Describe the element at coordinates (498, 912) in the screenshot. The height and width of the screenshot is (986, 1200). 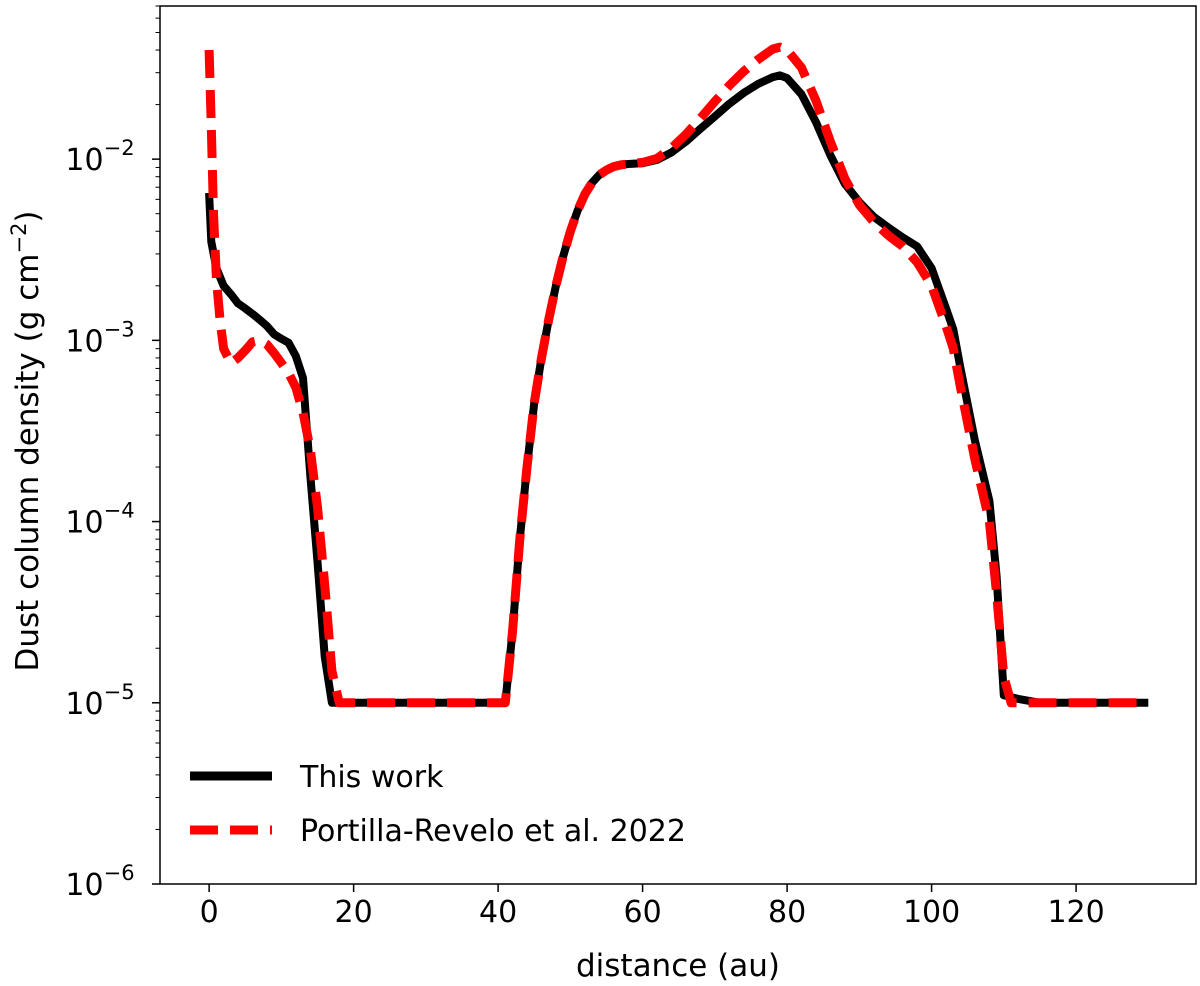
I see `x-tick-label: 40` at that location.